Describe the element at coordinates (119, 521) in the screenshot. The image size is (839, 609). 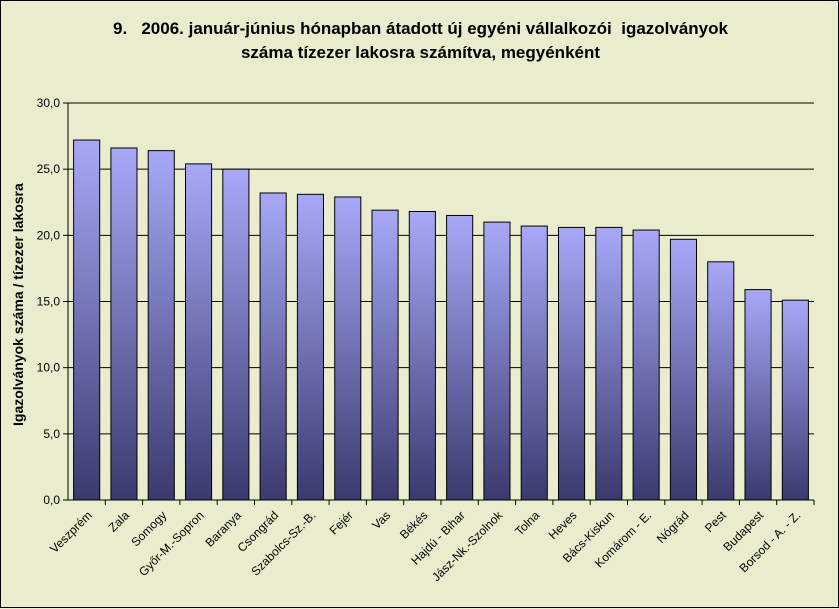
I see `x-tick-label: Zala` at that location.